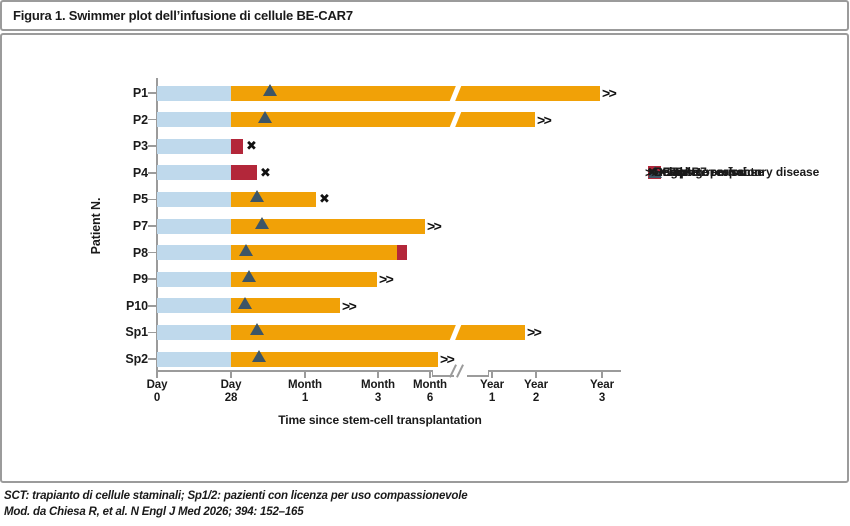  Describe the element at coordinates (231, 391) in the screenshot. I see `x-tick-label: Day 28` at that location.